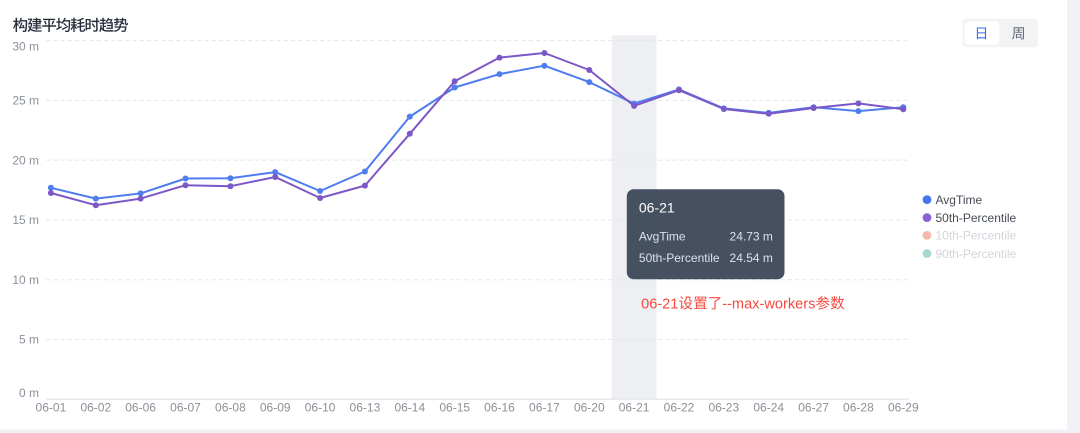  What do you see at coordinates (976, 236) in the screenshot?
I see `svg-text: 10th-Percentile` at bounding box center [976, 236].